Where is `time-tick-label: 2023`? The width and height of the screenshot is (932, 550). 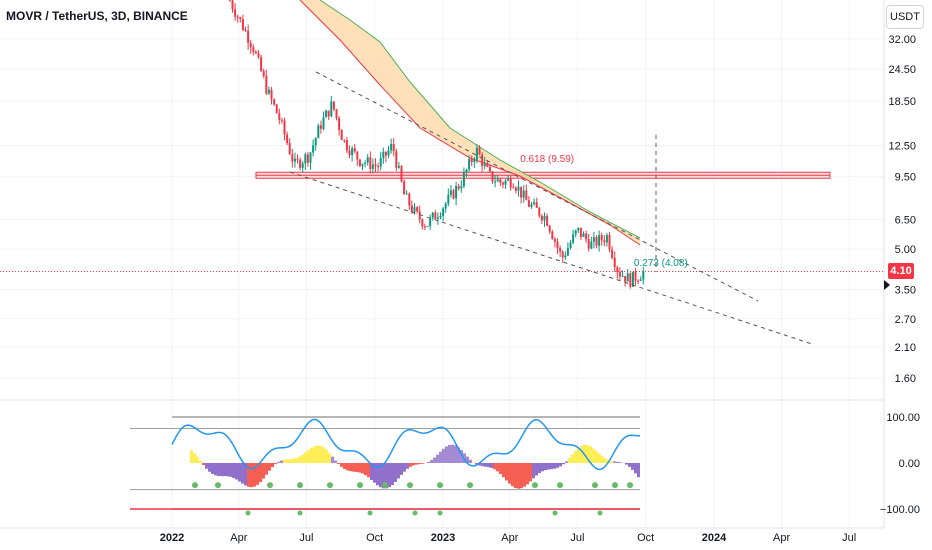
time-tick-label: 2023 is located at coordinates (443, 538).